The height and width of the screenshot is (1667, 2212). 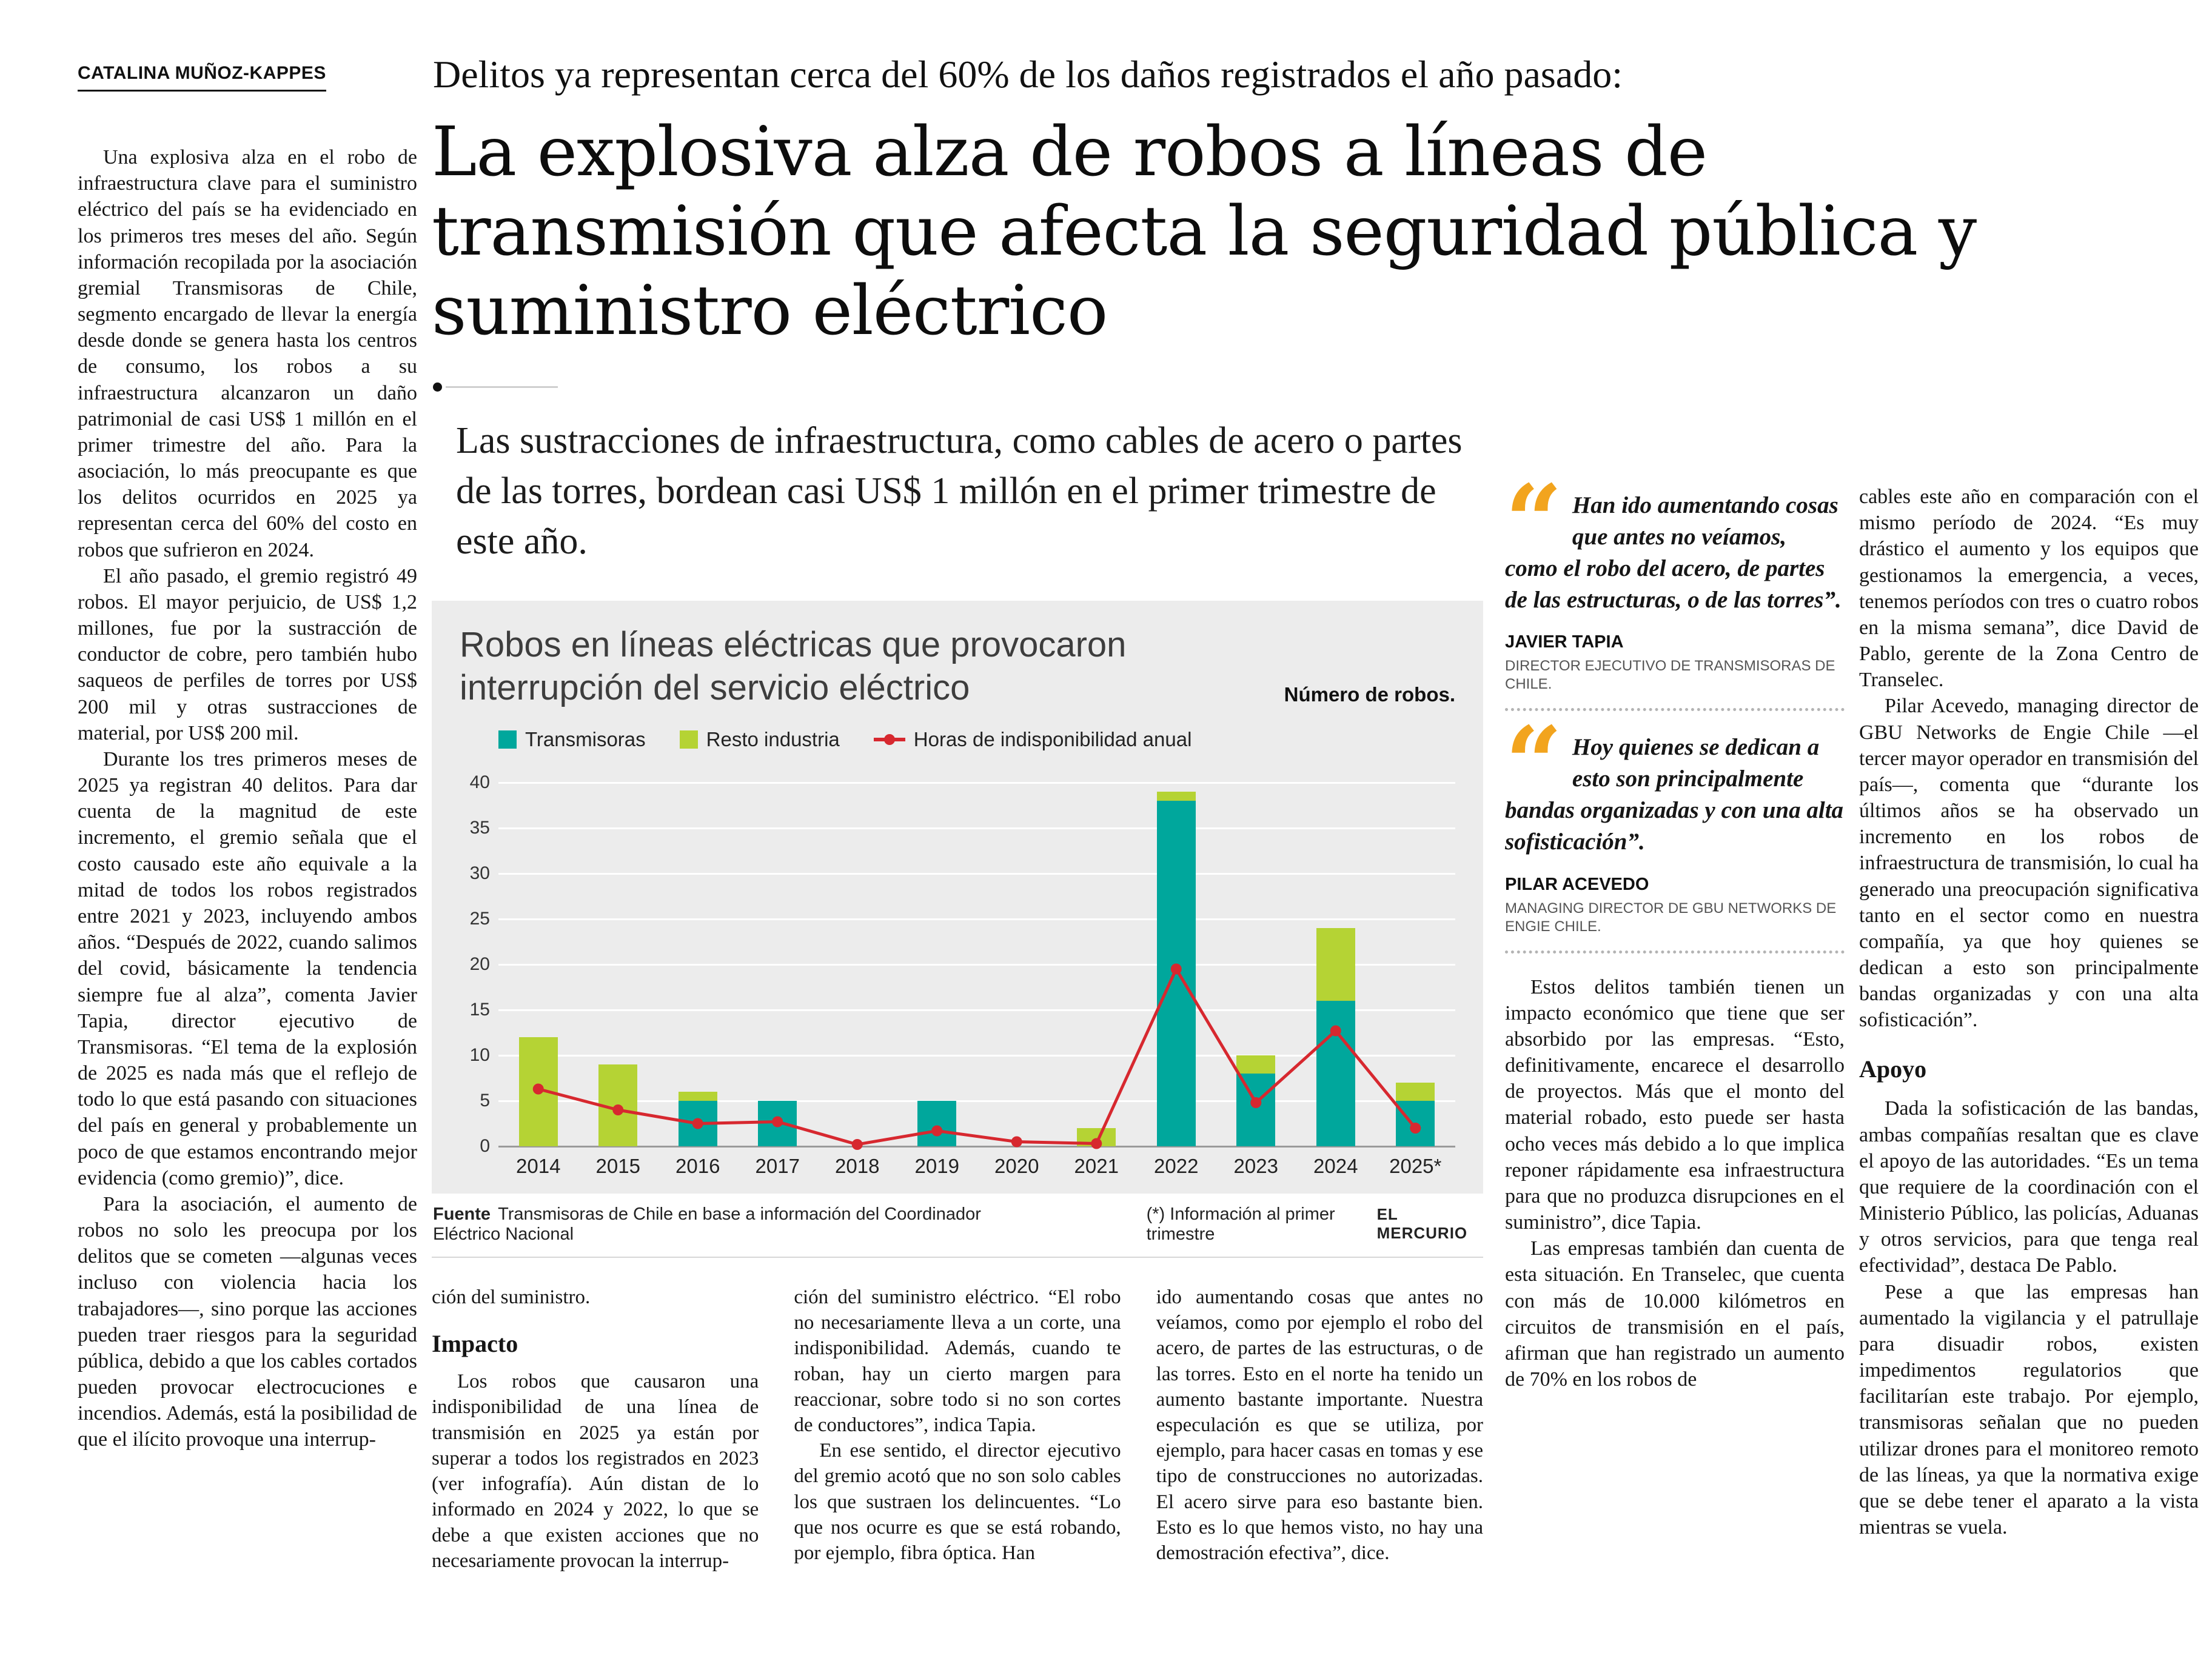 I want to click on y-axis-tick-label: 5, so click(x=485, y=1100).